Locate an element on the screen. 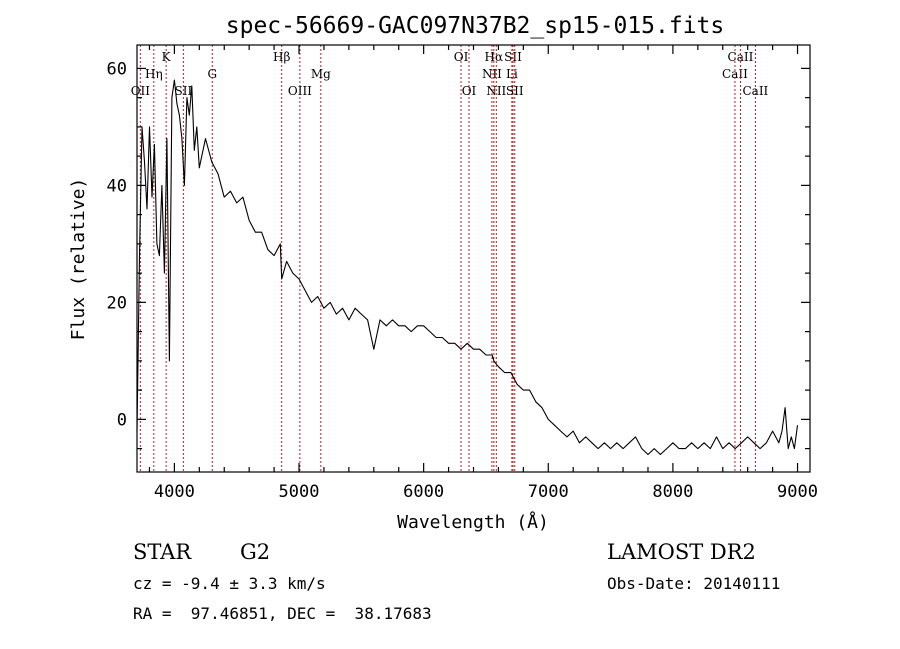 This screenshot has height=649, width=900. y-tick-label: 40 is located at coordinates (117, 186).